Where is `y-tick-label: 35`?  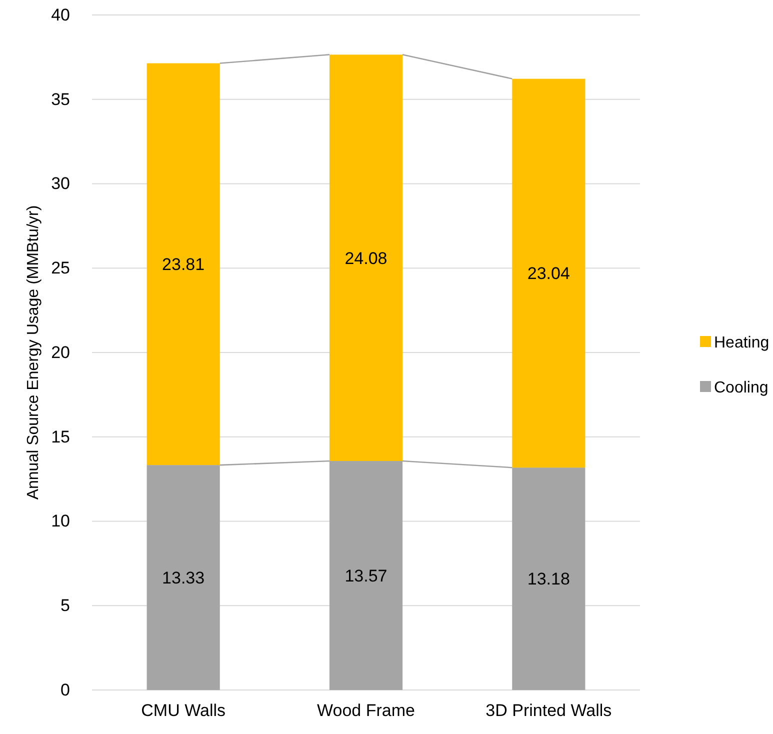 y-tick-label: 35 is located at coordinates (60, 99).